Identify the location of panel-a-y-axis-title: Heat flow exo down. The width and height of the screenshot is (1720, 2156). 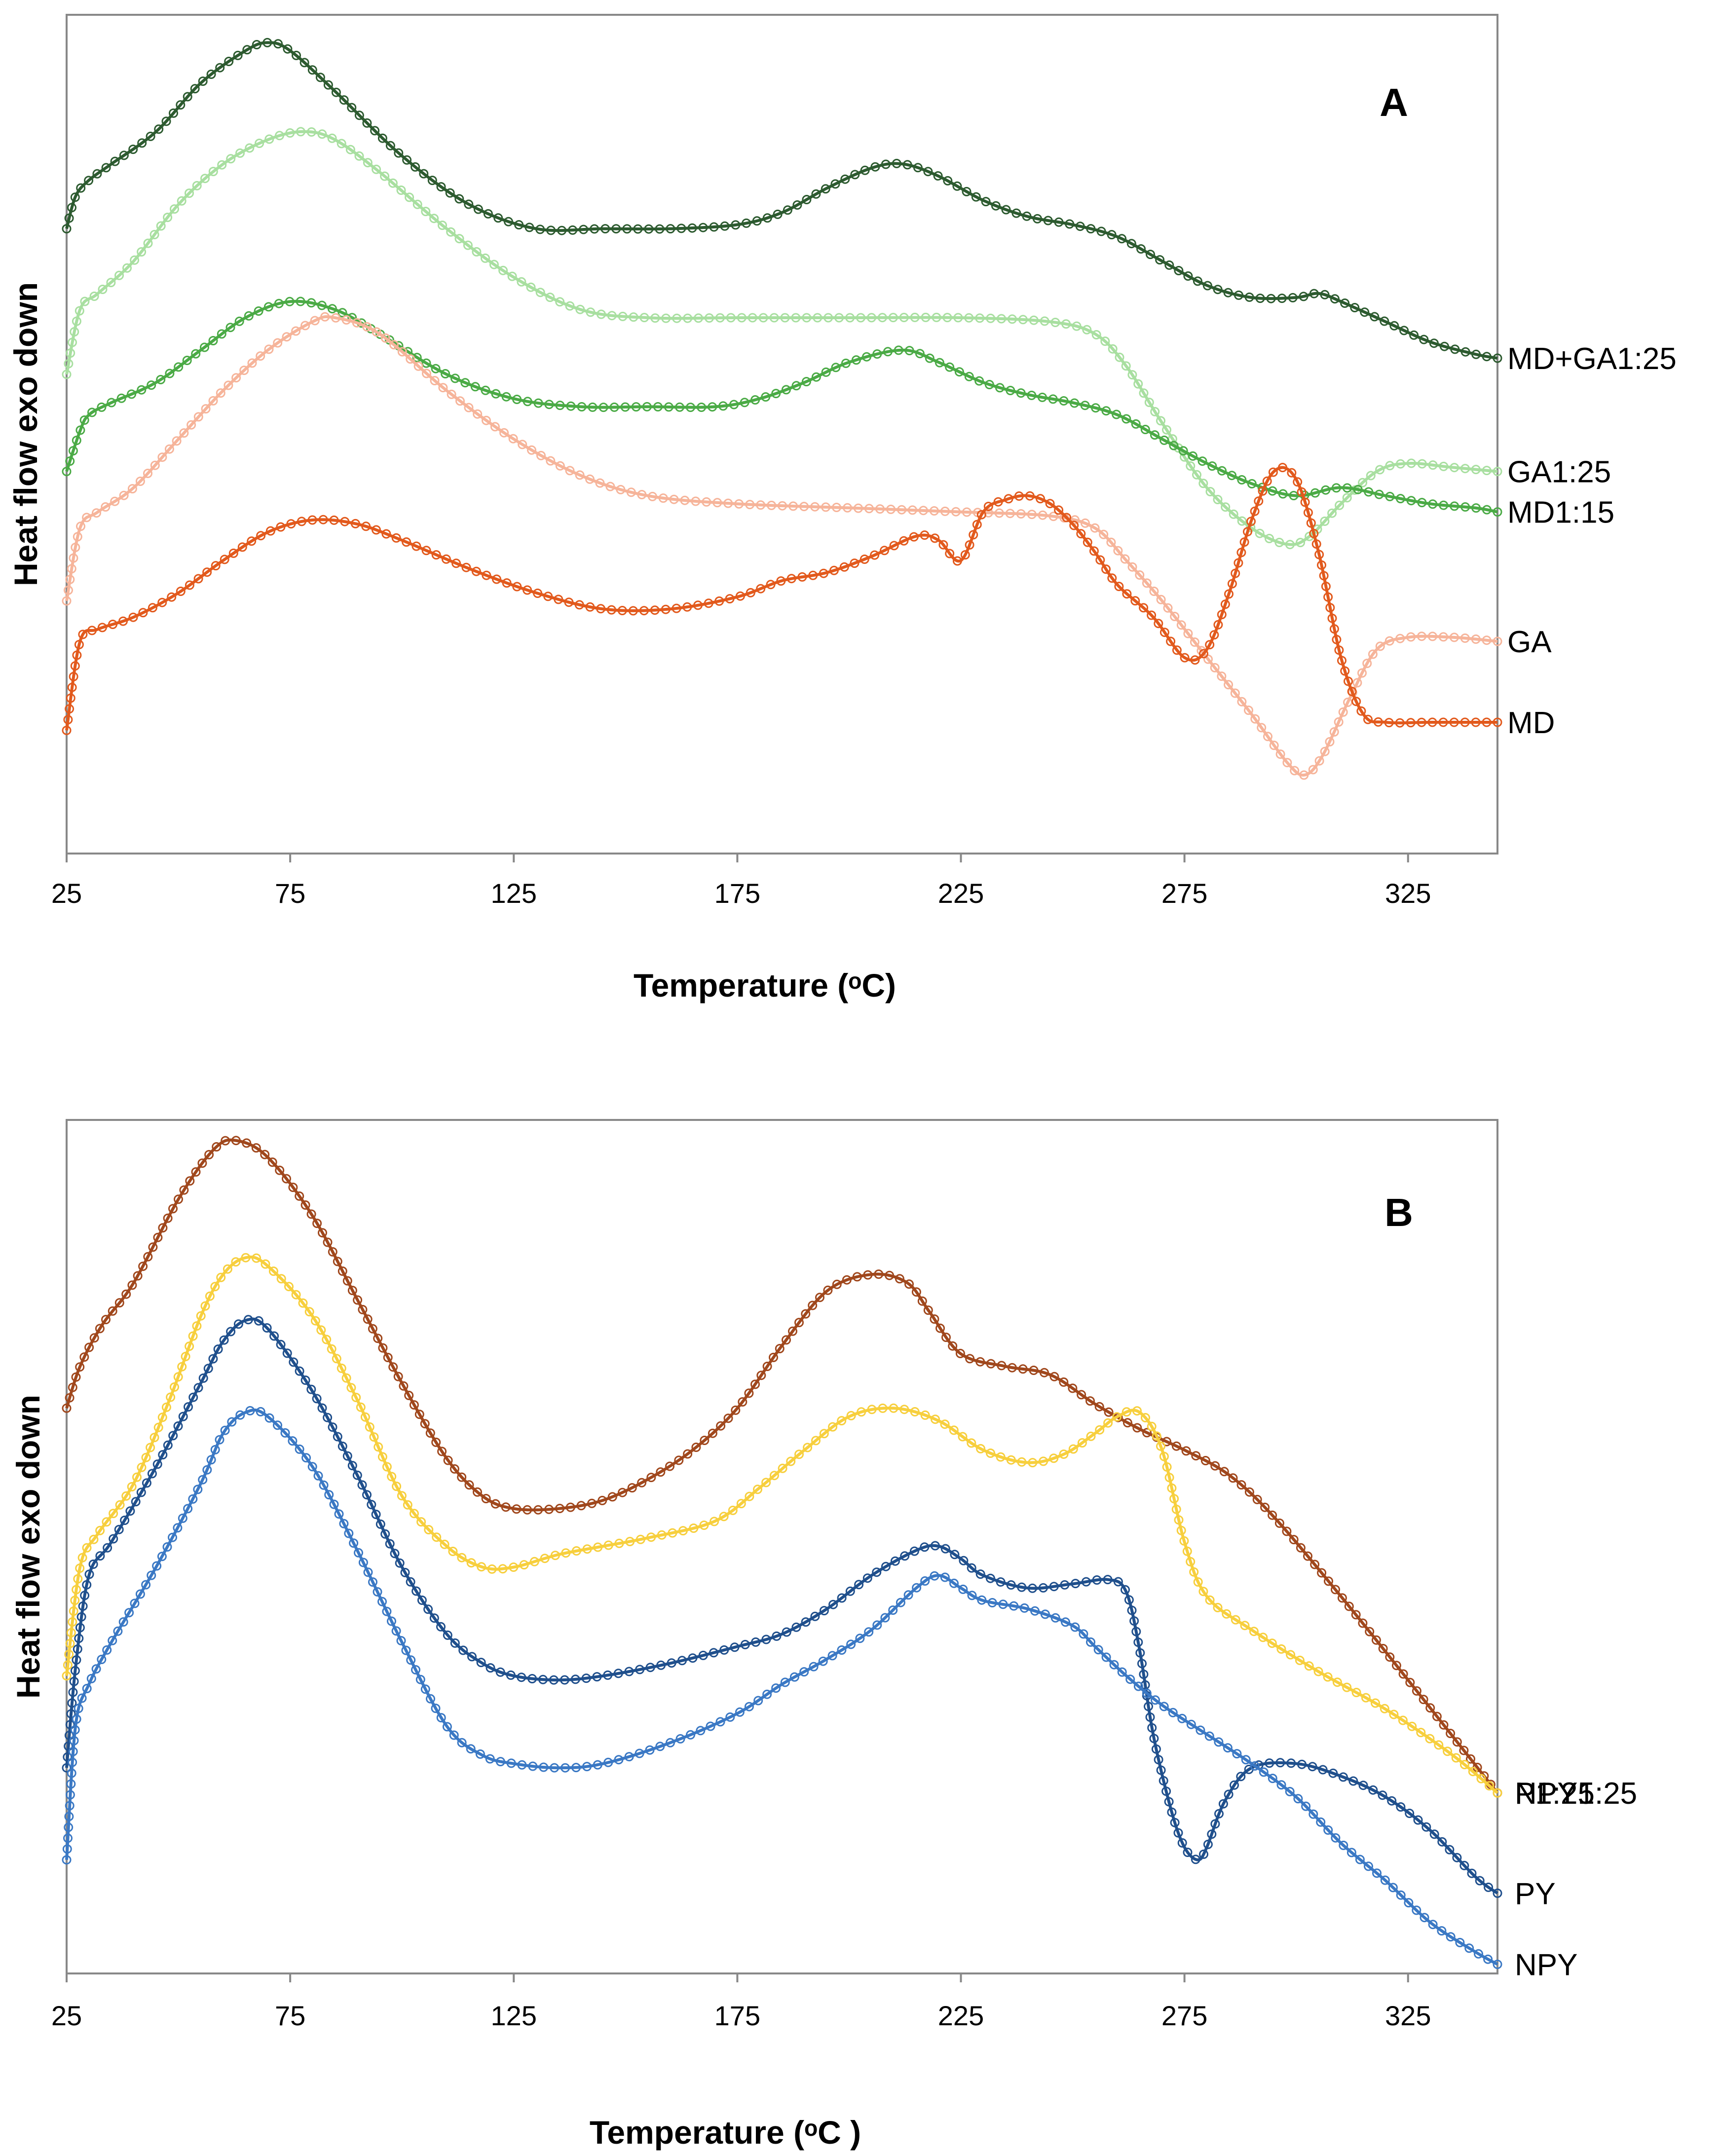
(25, 434).